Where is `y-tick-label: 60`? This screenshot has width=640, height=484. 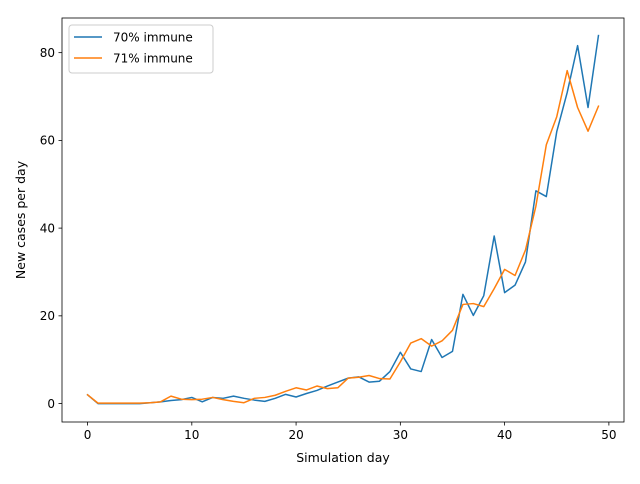
y-tick-label: 60 is located at coordinates (47, 141).